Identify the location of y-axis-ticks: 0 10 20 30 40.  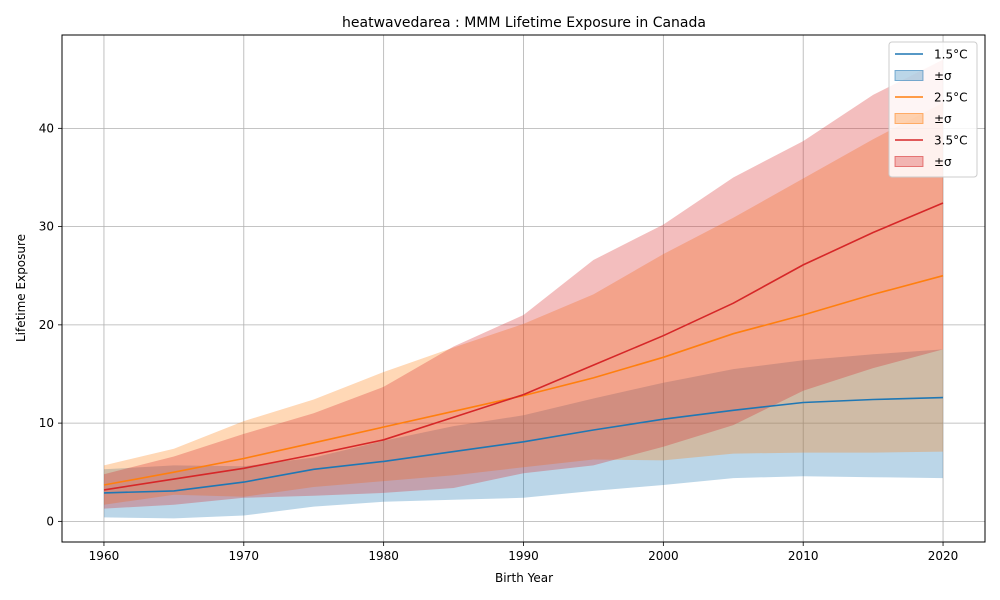
(50, 324).